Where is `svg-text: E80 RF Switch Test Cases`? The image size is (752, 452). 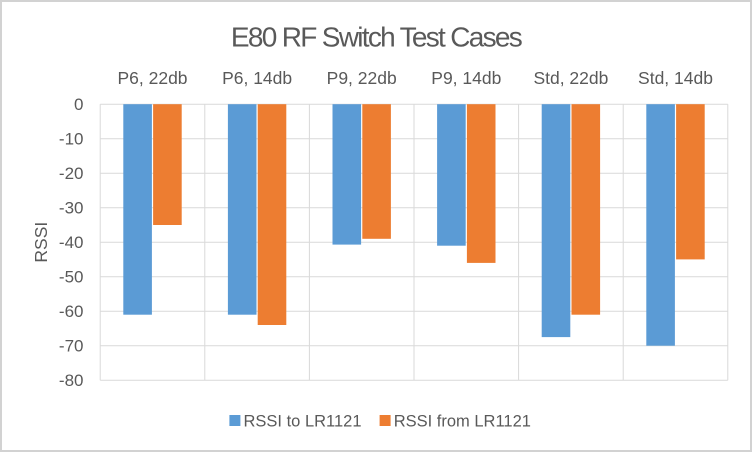 svg-text: E80 RF Switch Test Cases is located at coordinates (376, 37).